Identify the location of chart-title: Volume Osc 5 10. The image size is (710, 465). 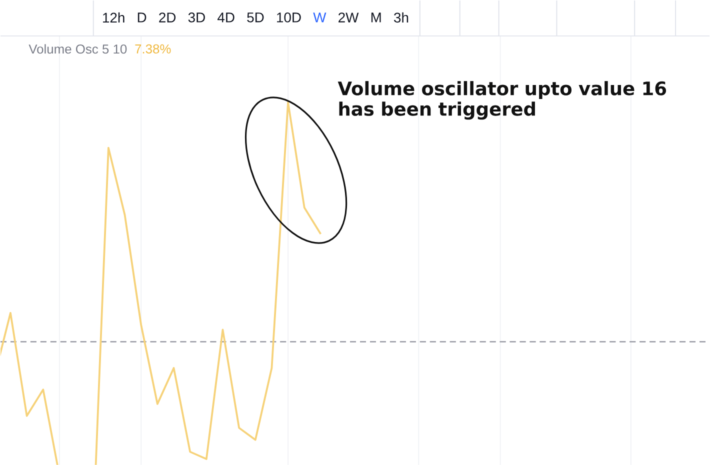
(77, 49).